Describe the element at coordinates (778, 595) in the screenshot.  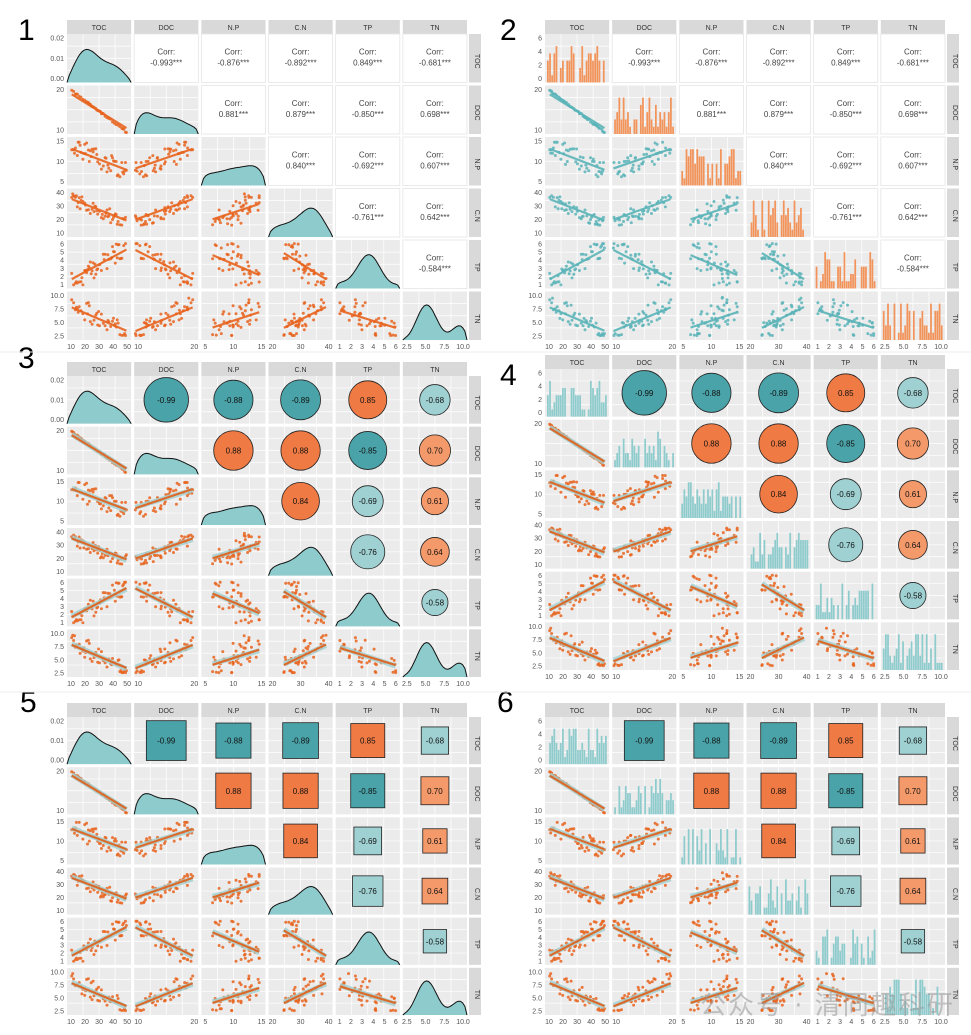
I see `cell-TP-C.N` at that location.